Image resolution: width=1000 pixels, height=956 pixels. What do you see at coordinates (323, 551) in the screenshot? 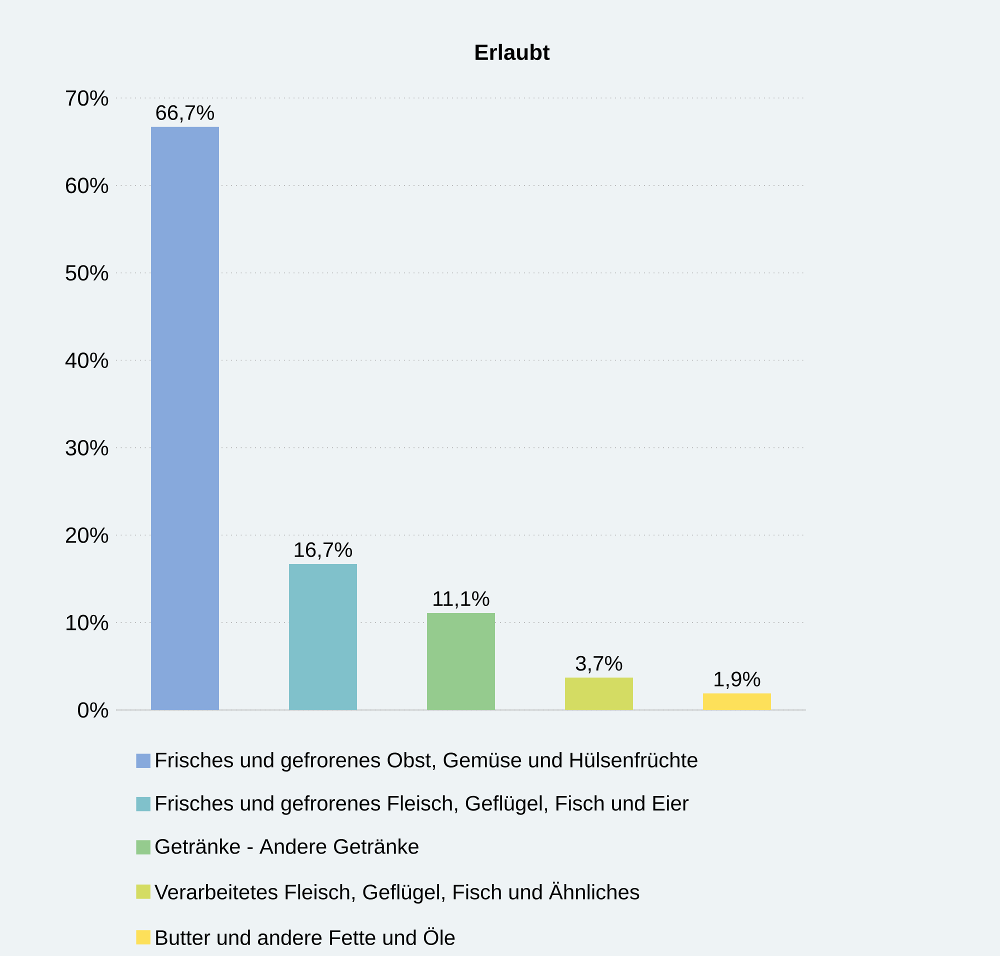
I see `data-label: 16,7%` at bounding box center [323, 551].